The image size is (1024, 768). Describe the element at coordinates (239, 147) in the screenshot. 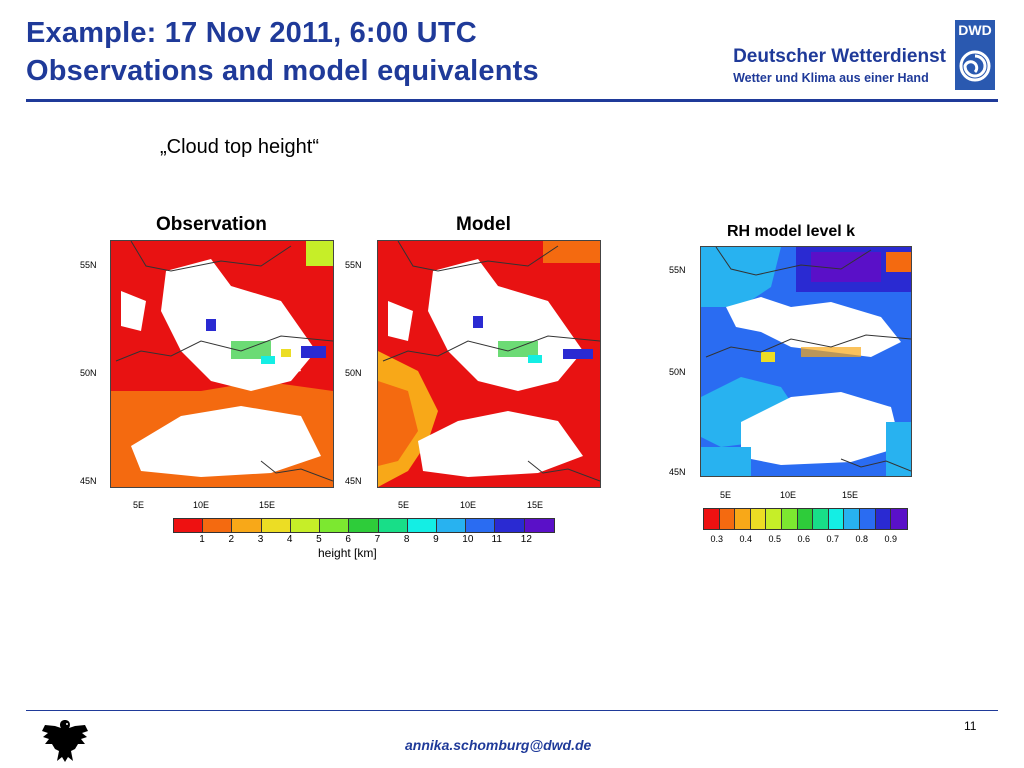

I see `slide-subtitle: „Cloud top height“` at that location.